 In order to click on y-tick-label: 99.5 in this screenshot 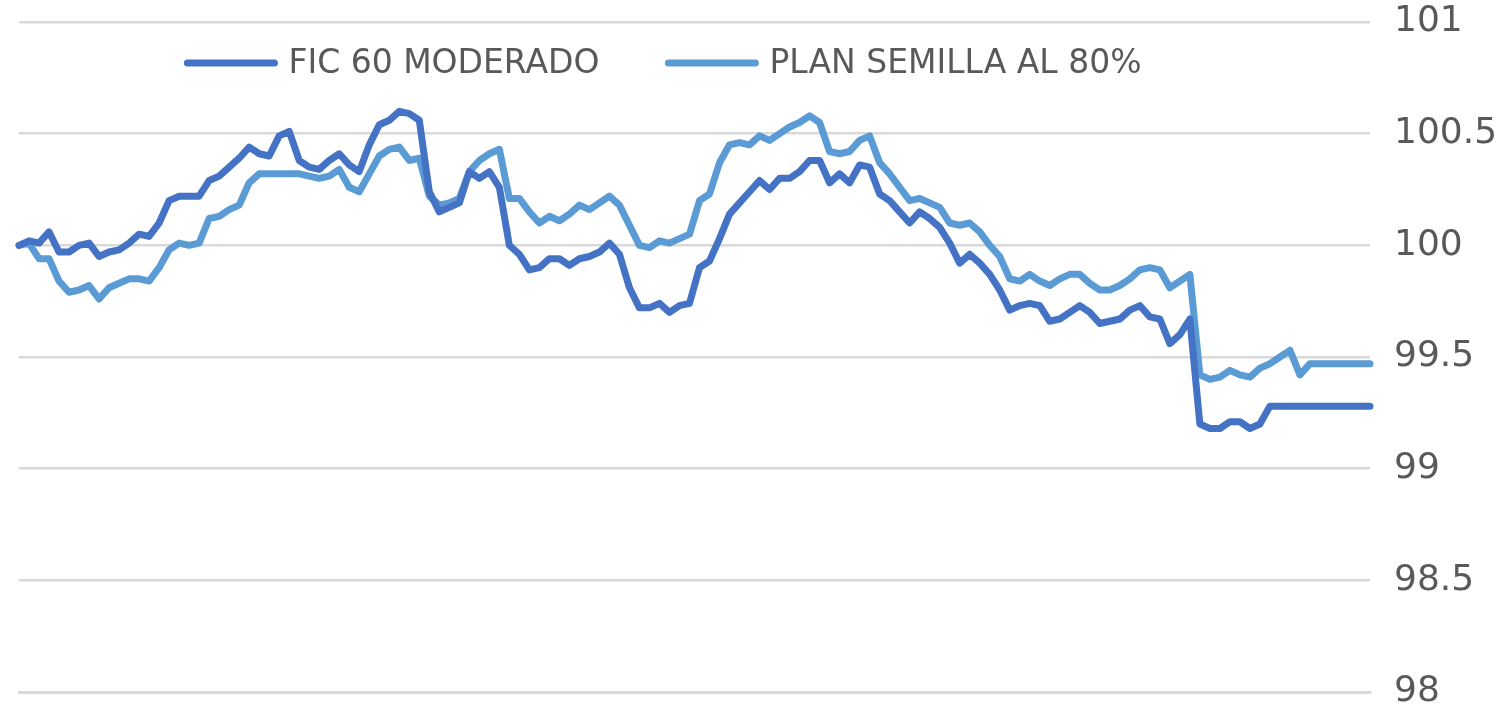, I will do `click(1434, 354)`.